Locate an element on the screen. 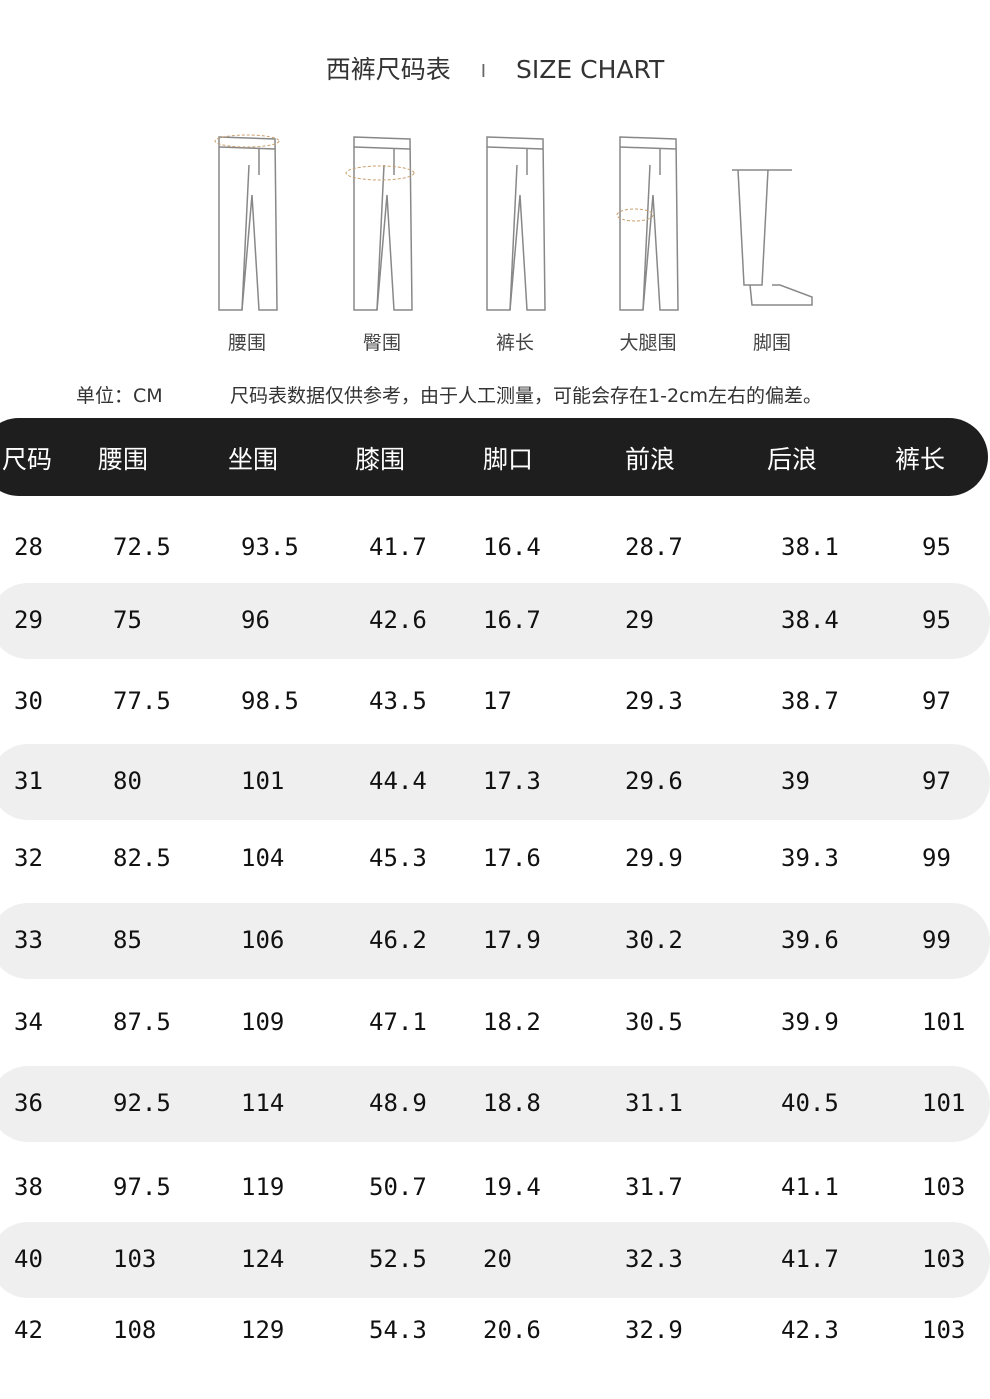 This screenshot has height=1399, width=990. title-cn: 西裤尺码表 is located at coordinates (388, 69).